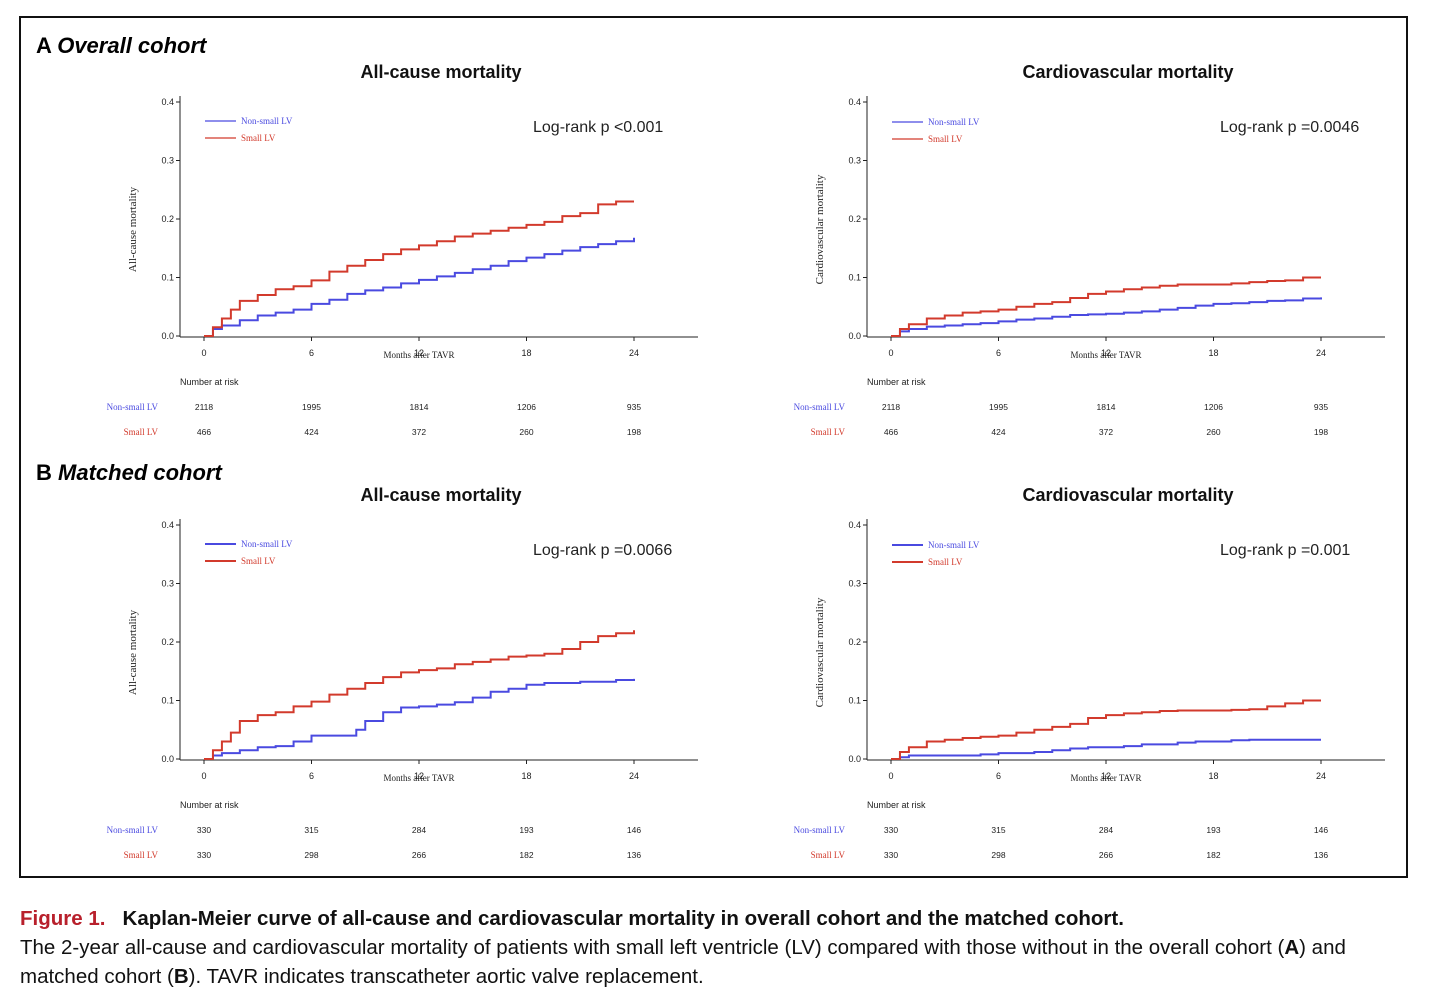 Image resolution: width=1430 pixels, height=1004 pixels. Describe the element at coordinates (419, 830) in the screenshot. I see `risk-count: 284` at that location.